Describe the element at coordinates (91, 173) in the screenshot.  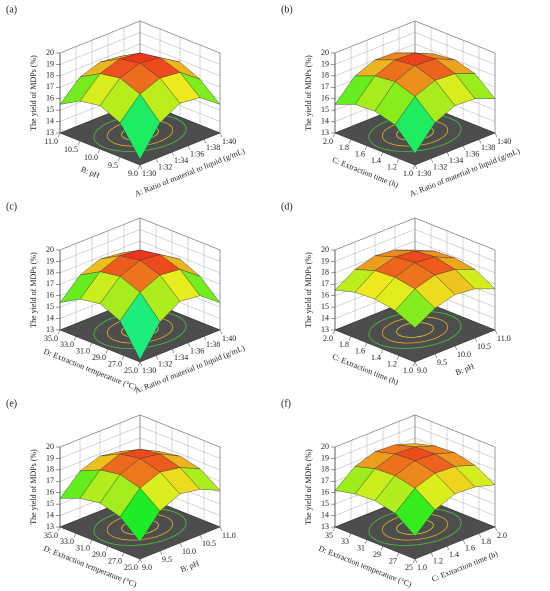
I see `y-axis-title: B: pH` at that location.